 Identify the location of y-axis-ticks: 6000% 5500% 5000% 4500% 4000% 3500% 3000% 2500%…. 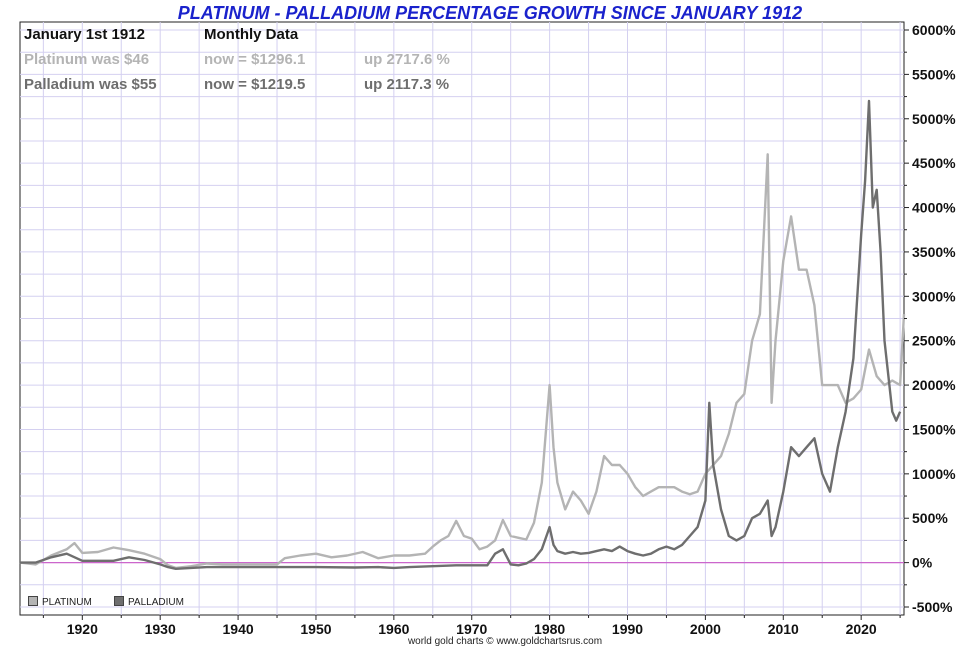
(930, 318).